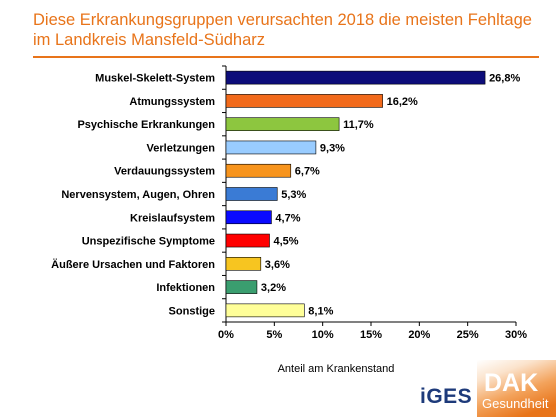 The width and height of the screenshot is (556, 417). Describe the element at coordinates (146, 125) in the screenshot. I see `category-label: Psychische Erkrankungen` at that location.